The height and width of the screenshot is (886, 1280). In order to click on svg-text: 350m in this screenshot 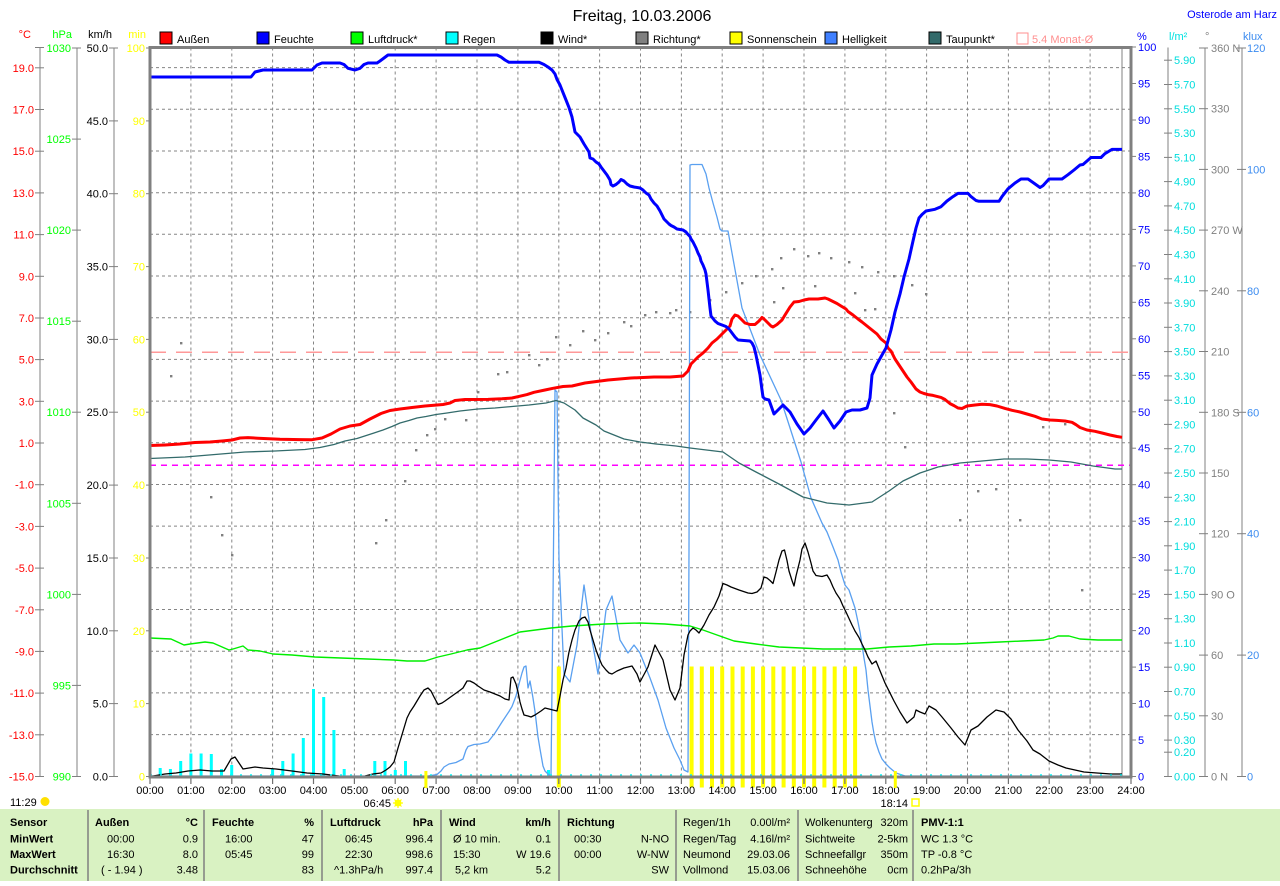, I will do `click(894, 855)`.